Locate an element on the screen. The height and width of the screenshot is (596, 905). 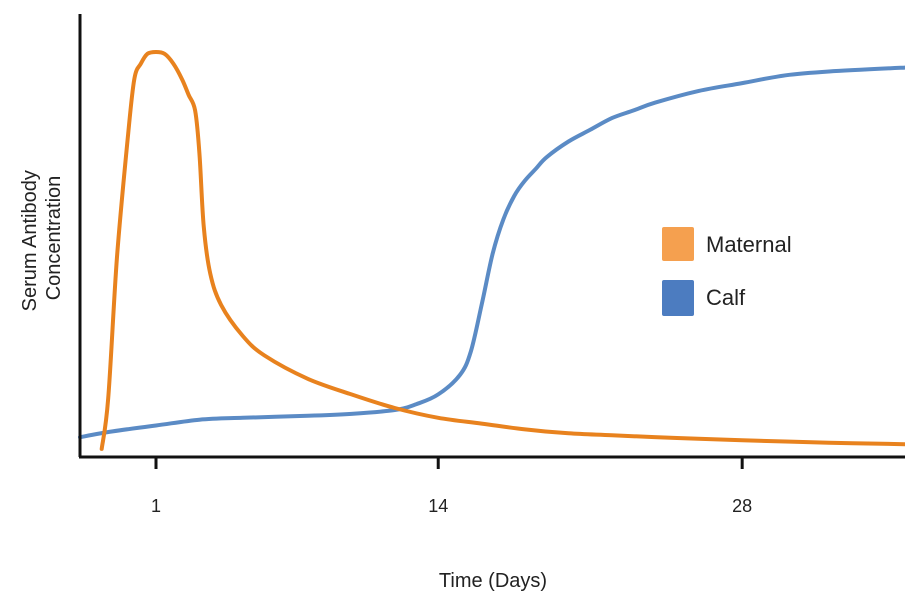
legend-swatch-calf is located at coordinates (678, 298).